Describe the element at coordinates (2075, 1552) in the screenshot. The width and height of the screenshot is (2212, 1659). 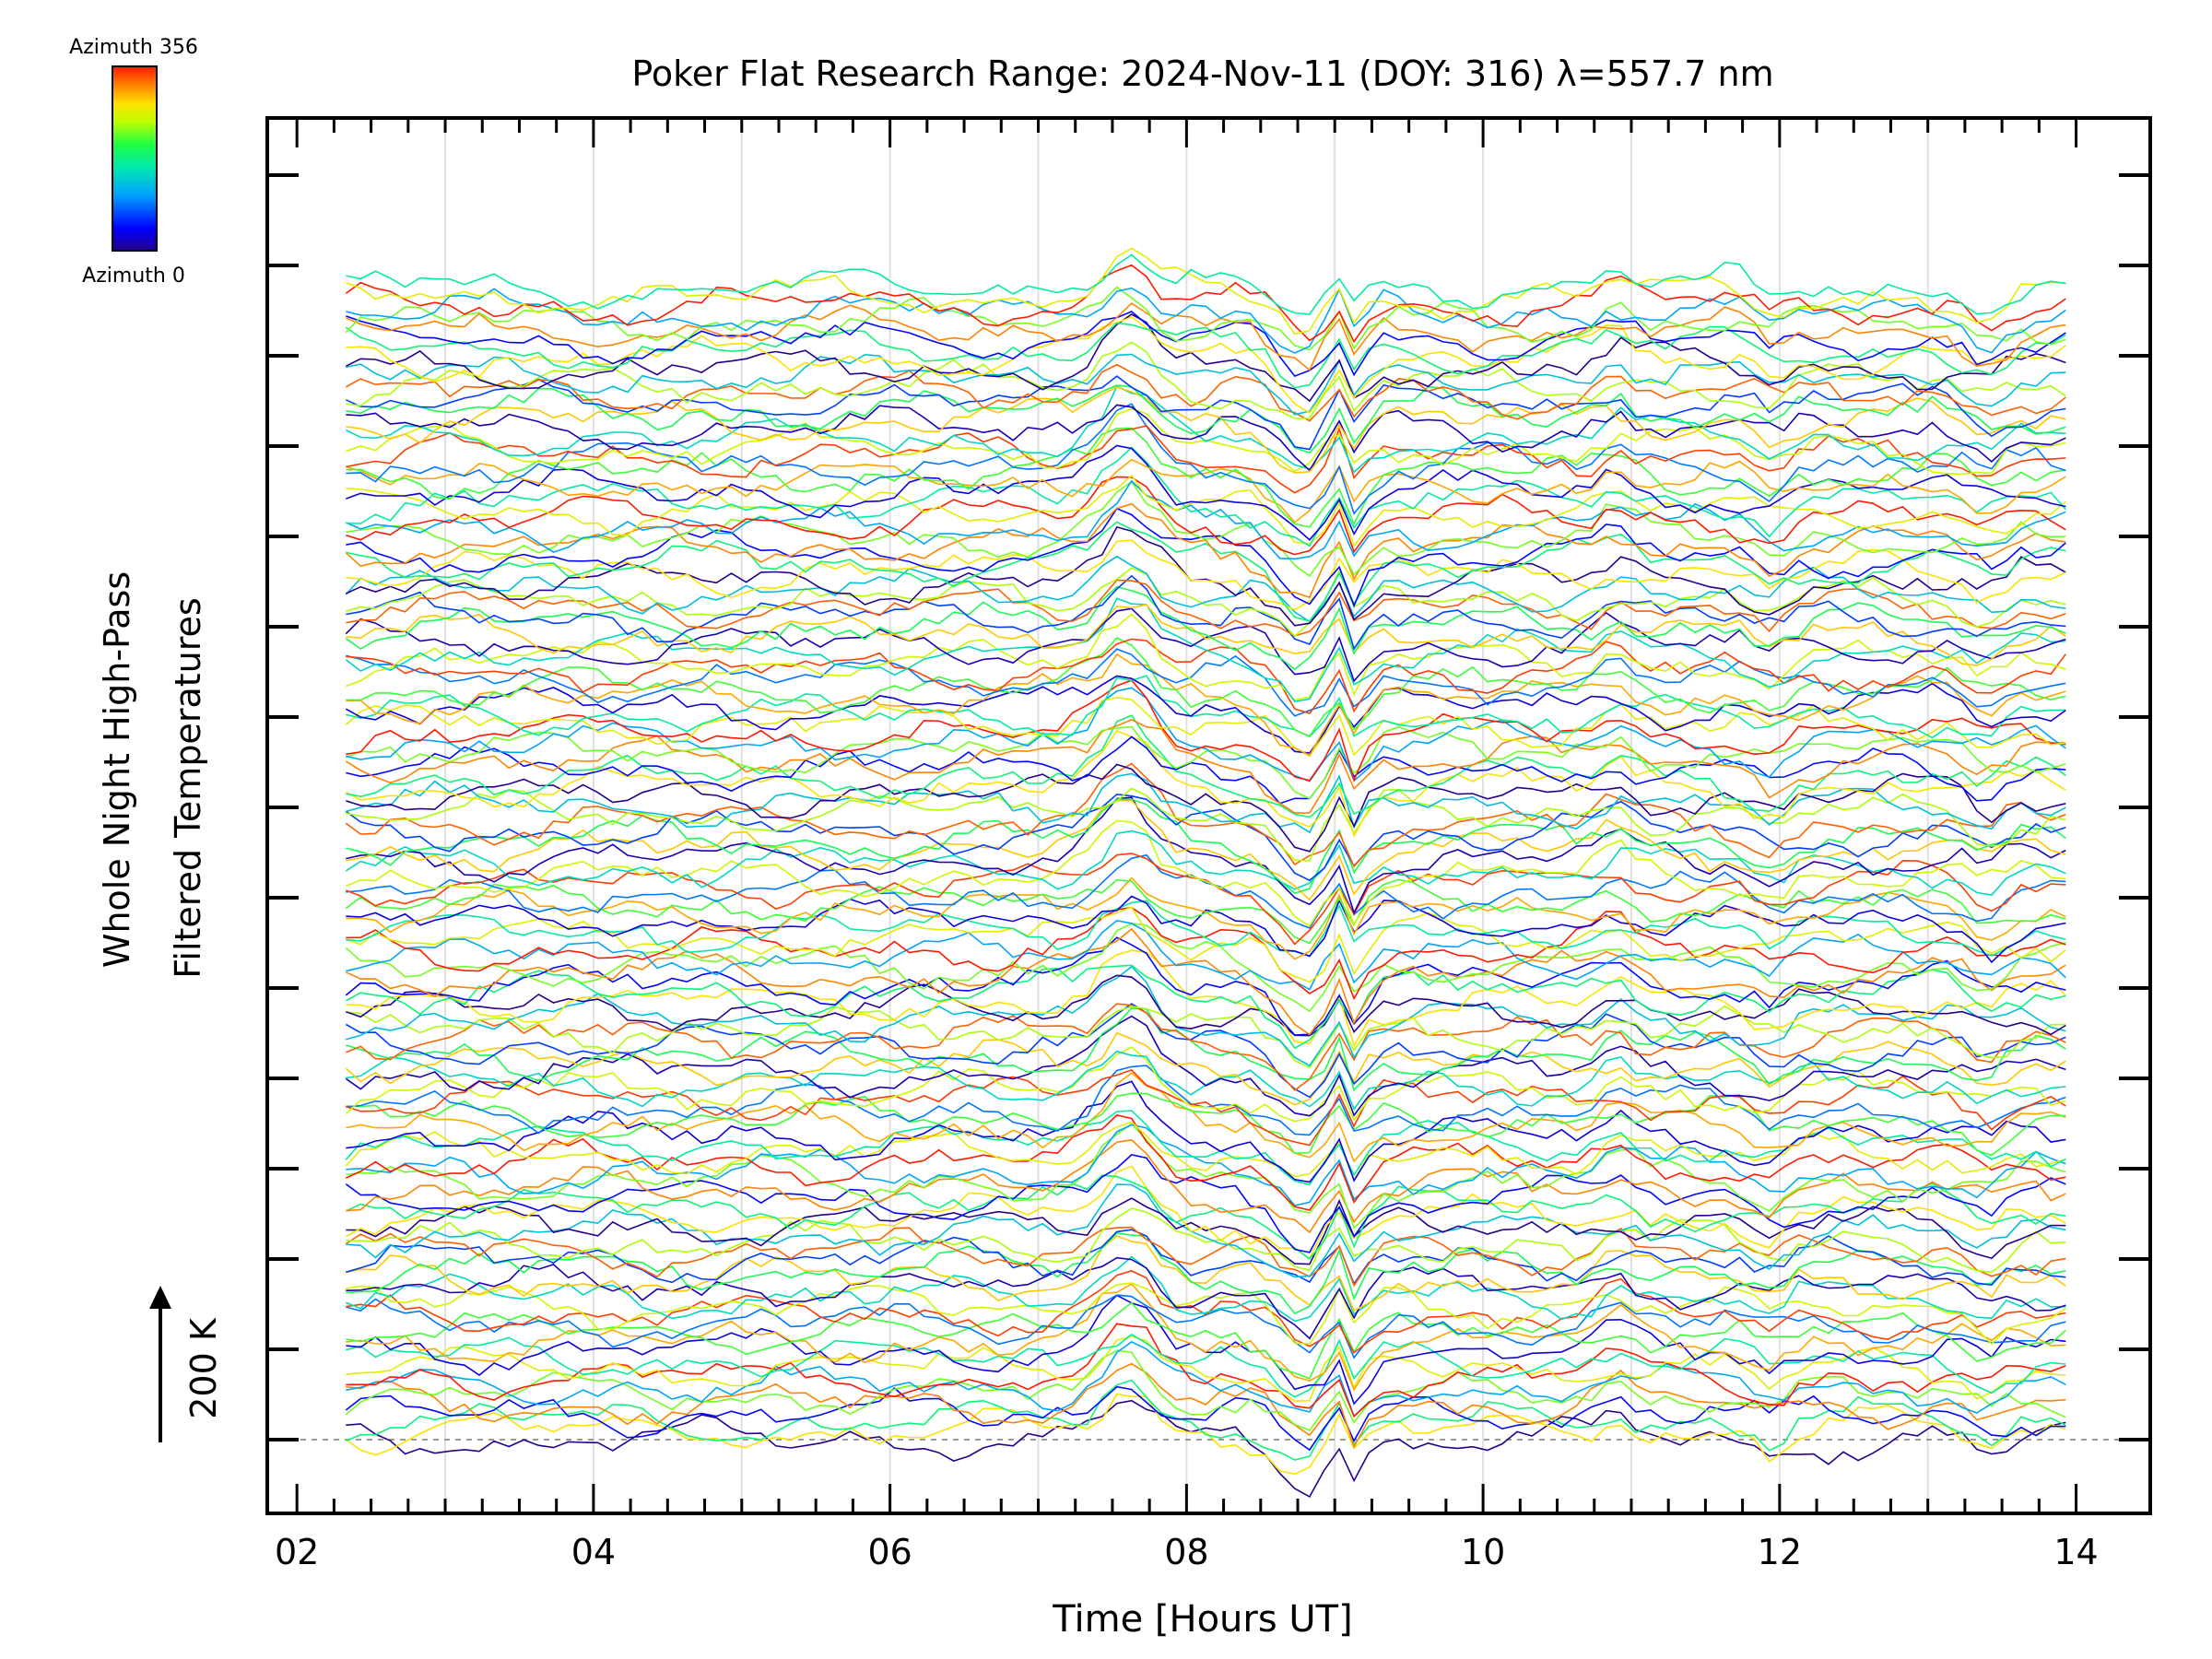
I see `x-tick-label: 14` at that location.